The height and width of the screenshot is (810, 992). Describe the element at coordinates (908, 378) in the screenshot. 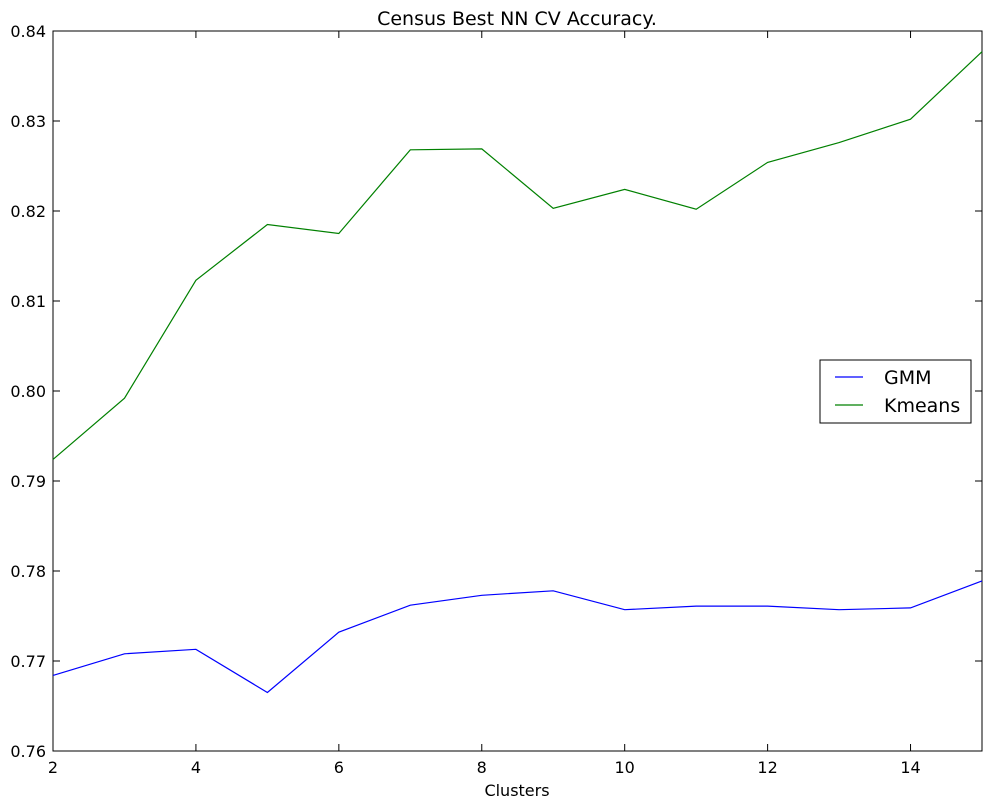

I see `legend-label-gmm: GMM` at that location.